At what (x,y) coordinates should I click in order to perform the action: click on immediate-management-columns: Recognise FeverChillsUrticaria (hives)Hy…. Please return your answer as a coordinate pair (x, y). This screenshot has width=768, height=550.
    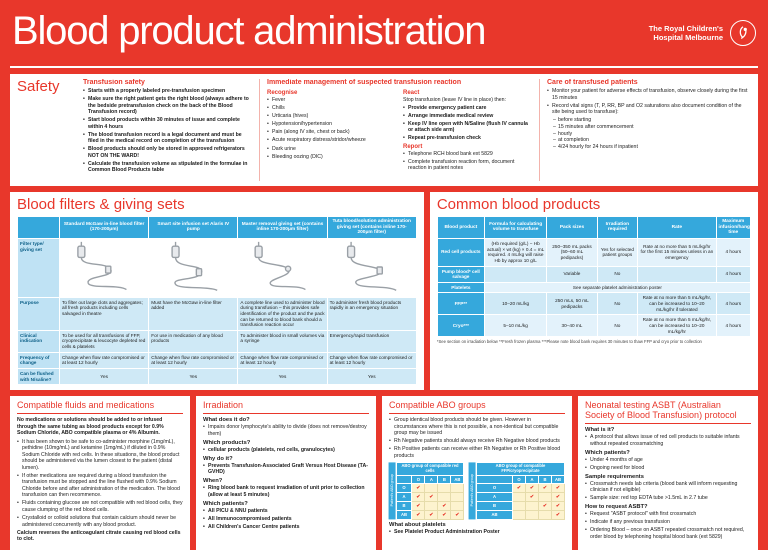
    Looking at the image, I should click on (399, 130).